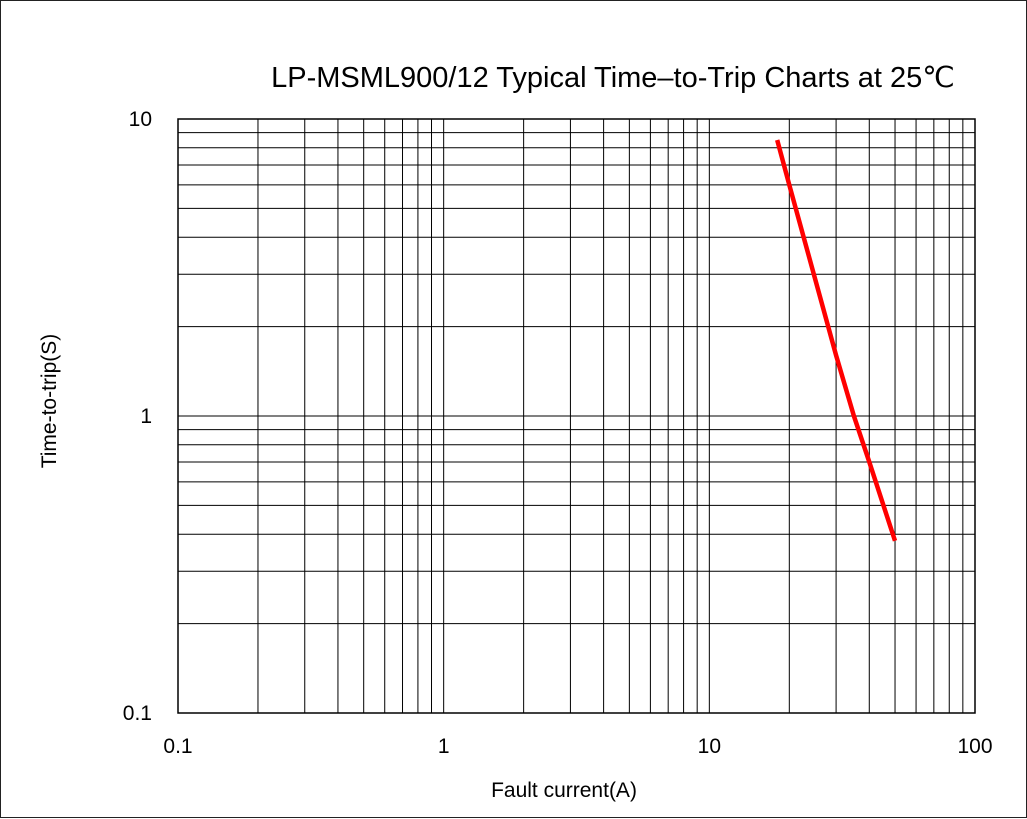 The width and height of the screenshot is (1027, 819). Describe the element at coordinates (49, 401) in the screenshot. I see `y-axis-label: Time-to-trip(S)` at that location.